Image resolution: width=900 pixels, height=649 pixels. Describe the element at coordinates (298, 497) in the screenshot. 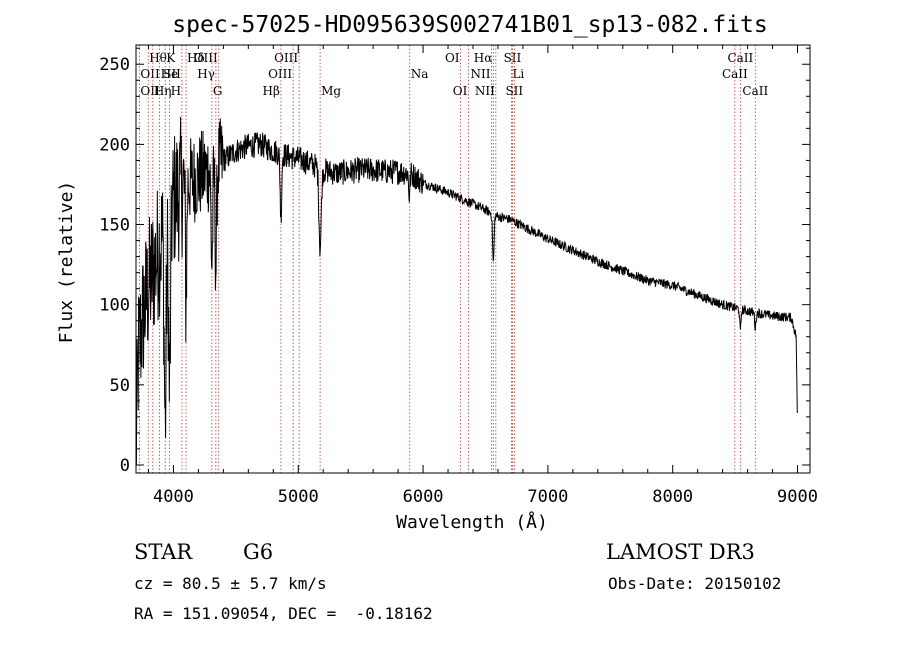

I see `x-tick-label: 5000` at that location.